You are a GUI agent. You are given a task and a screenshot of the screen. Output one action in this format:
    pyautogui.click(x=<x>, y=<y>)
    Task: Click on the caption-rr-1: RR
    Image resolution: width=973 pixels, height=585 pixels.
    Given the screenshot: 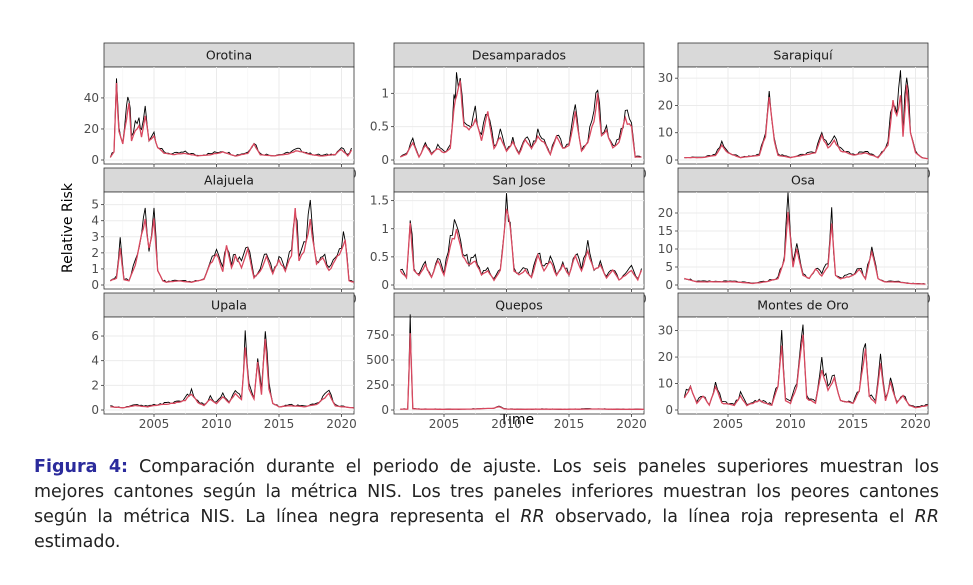 What is the action you would take?
    pyautogui.click(x=532, y=517)
    